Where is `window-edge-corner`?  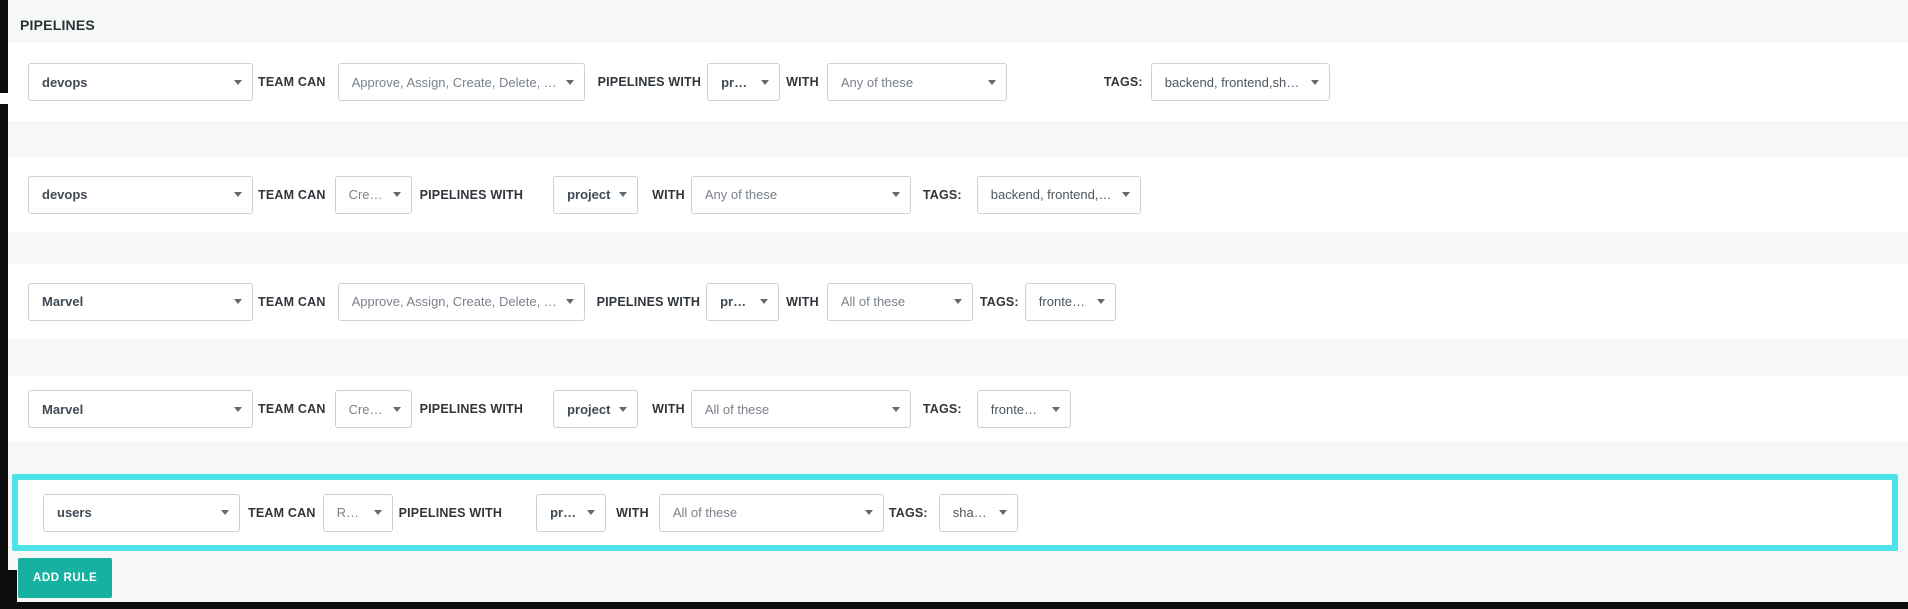
window-edge-corner is located at coordinates (8, 589).